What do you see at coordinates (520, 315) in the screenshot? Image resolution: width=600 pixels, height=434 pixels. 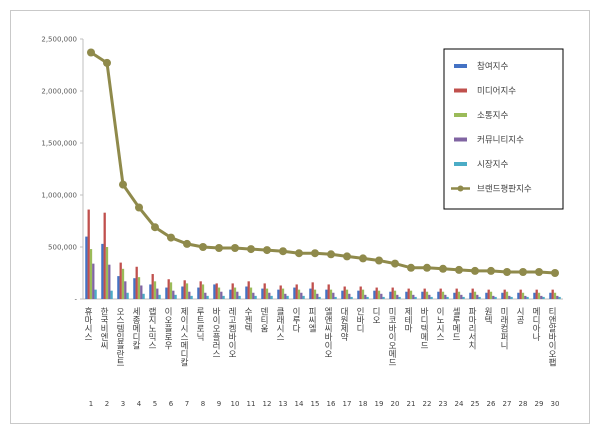 I see `category-label: 시공` at bounding box center [520, 315].